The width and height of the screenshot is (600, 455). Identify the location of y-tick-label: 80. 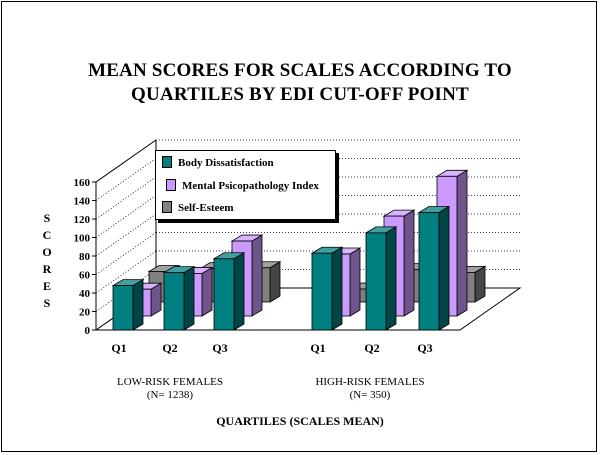
(85, 257).